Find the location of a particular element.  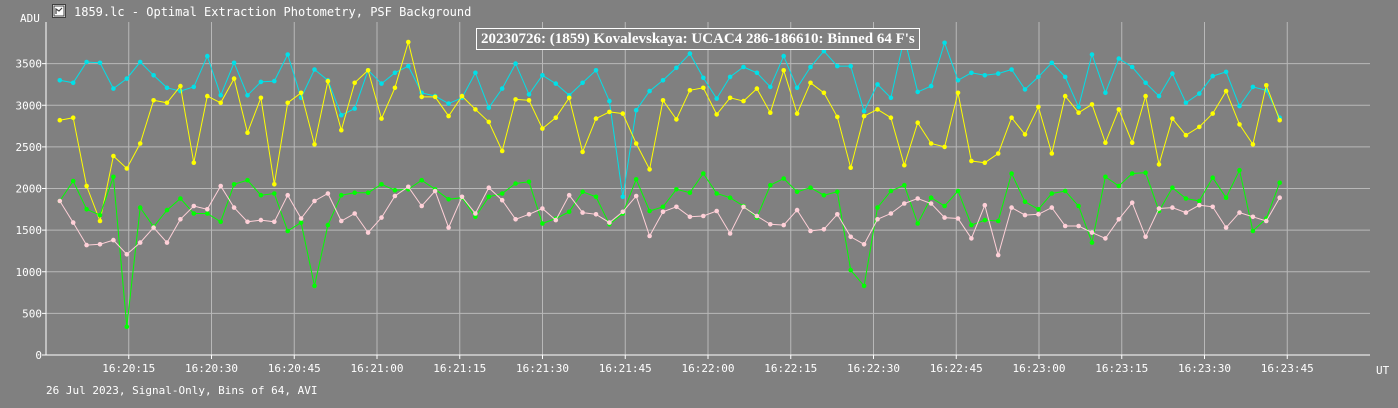

y-tick-label: 1500 is located at coordinates (29, 230).